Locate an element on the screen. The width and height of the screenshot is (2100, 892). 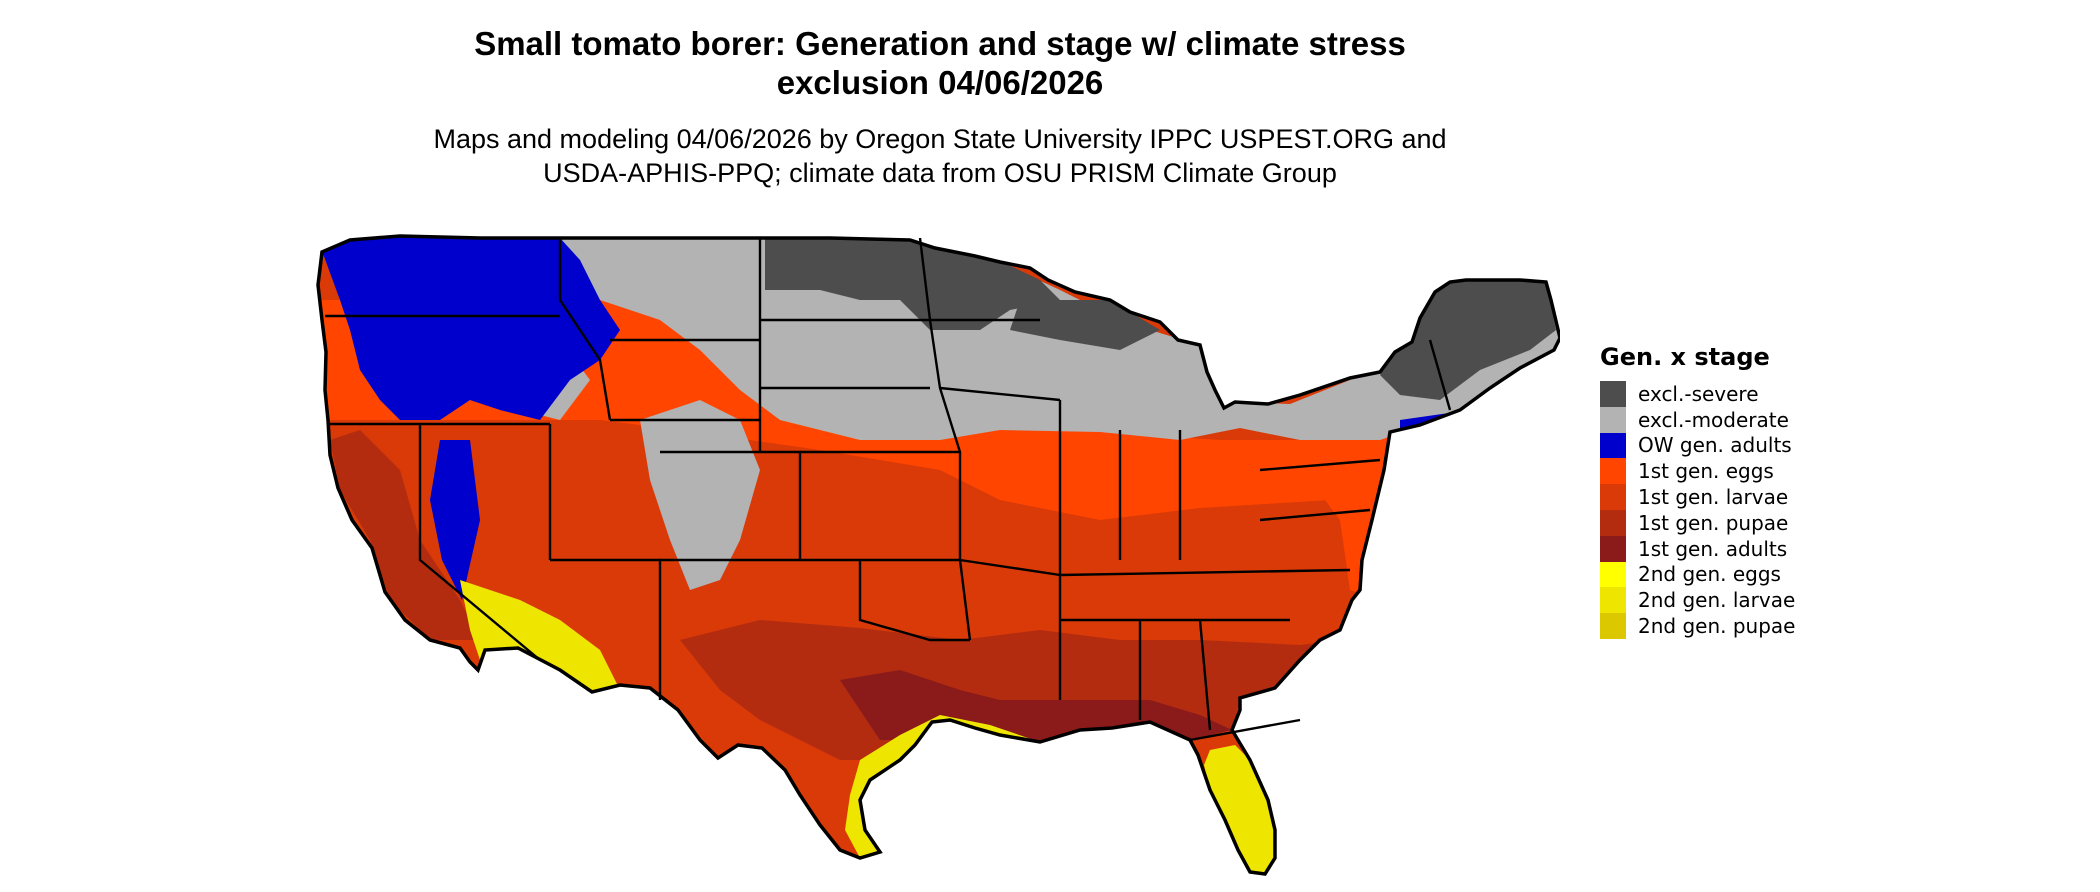
border-new-england is located at coordinates (1440, 375).